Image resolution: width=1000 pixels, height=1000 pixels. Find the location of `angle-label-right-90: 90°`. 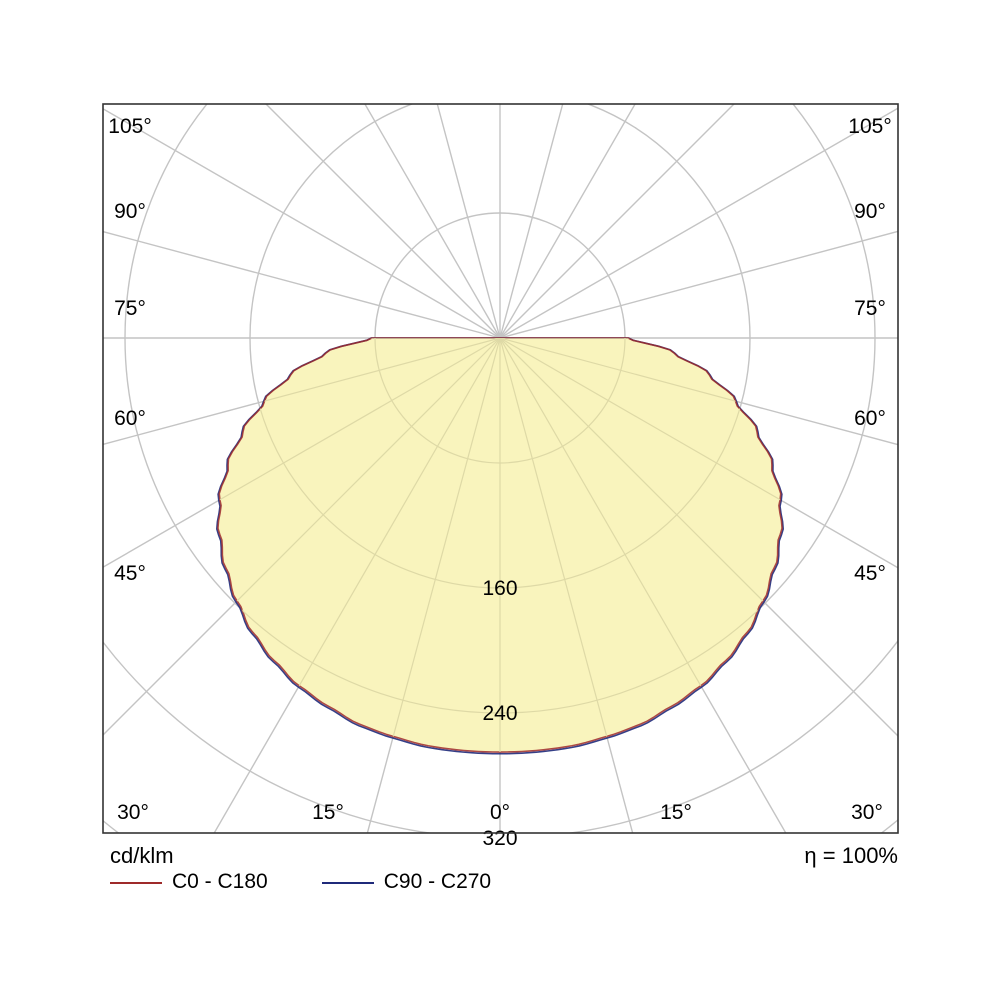

angle-label-right-90: 90° is located at coordinates (870, 211).